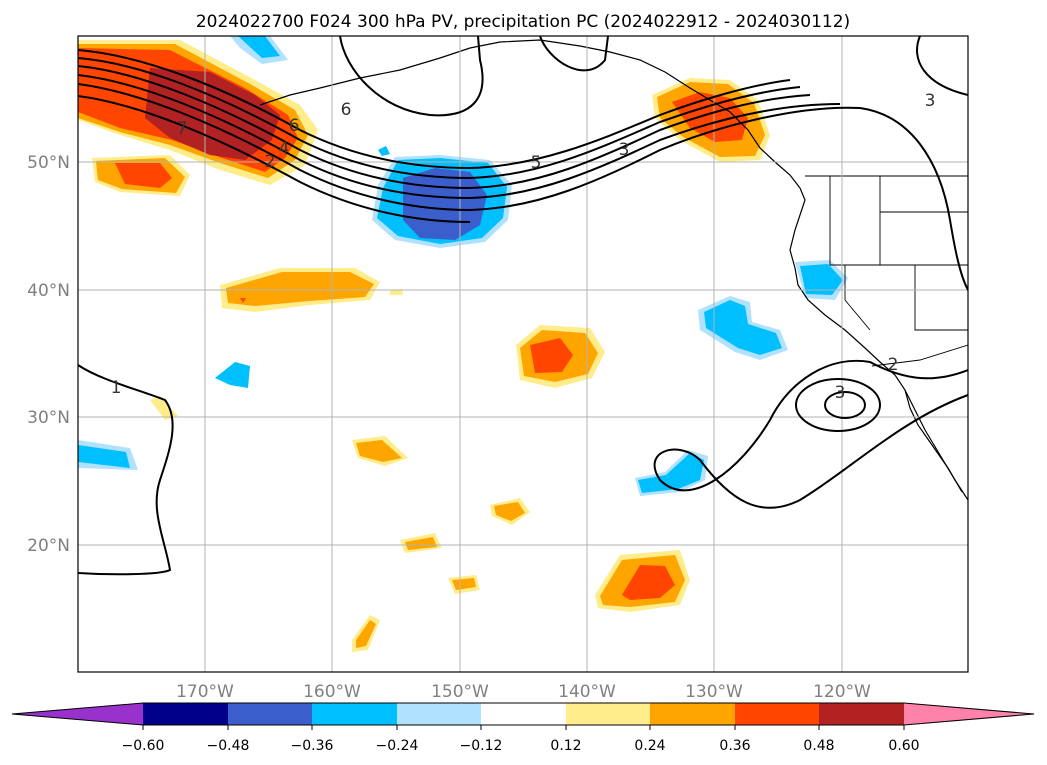 The width and height of the screenshot is (1047, 765). Describe the element at coordinates (509, 511) in the screenshot. I see `shade-22n-orange` at that location.